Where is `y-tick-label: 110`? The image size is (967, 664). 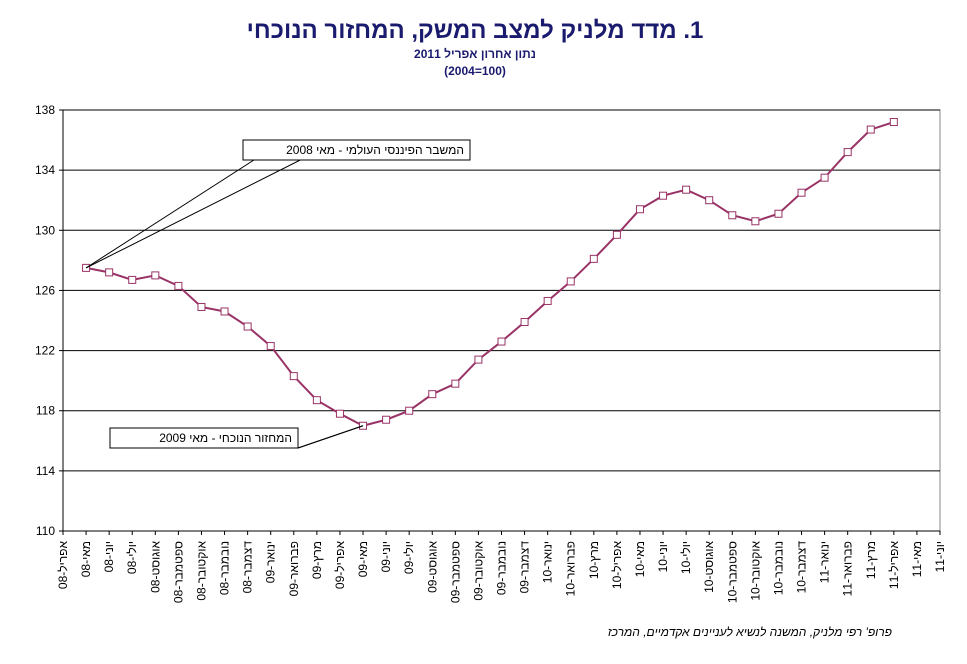
y-tick-label: 110 is located at coordinates (45, 531).